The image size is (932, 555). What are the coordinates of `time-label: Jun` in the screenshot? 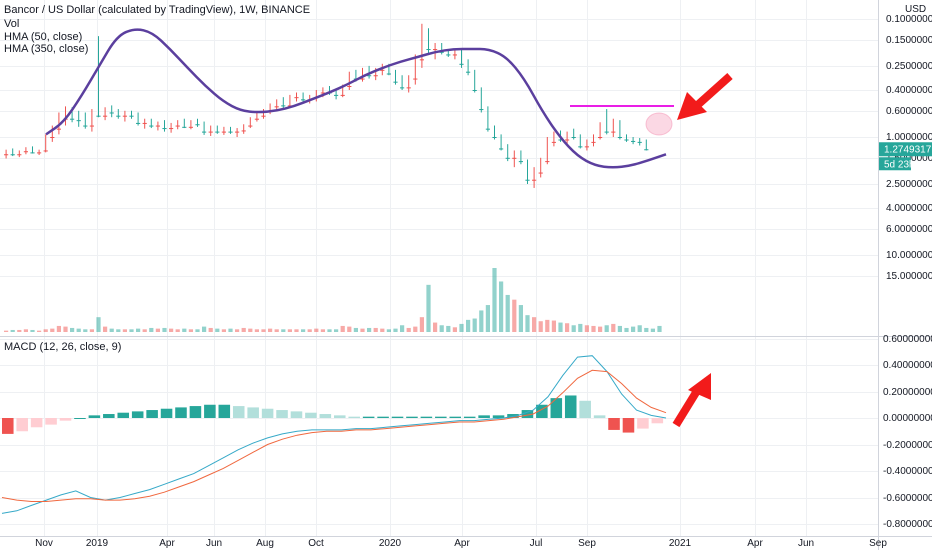 It's located at (214, 543).